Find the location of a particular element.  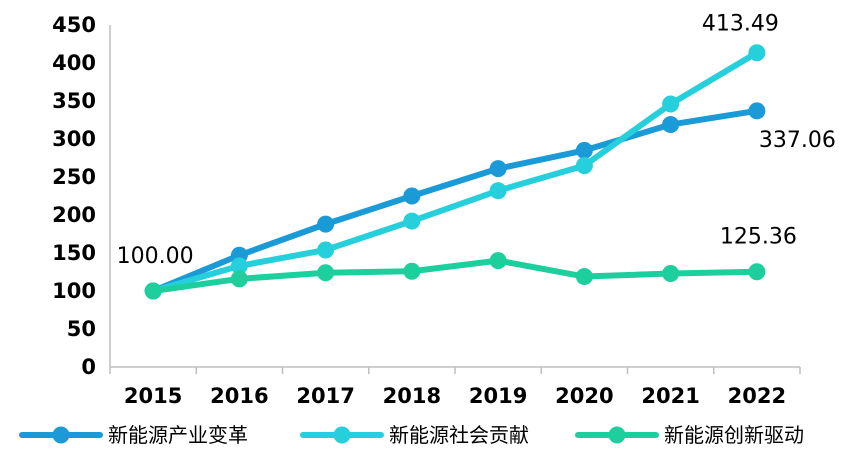

y-tick-label: 300 is located at coordinates (74, 139).